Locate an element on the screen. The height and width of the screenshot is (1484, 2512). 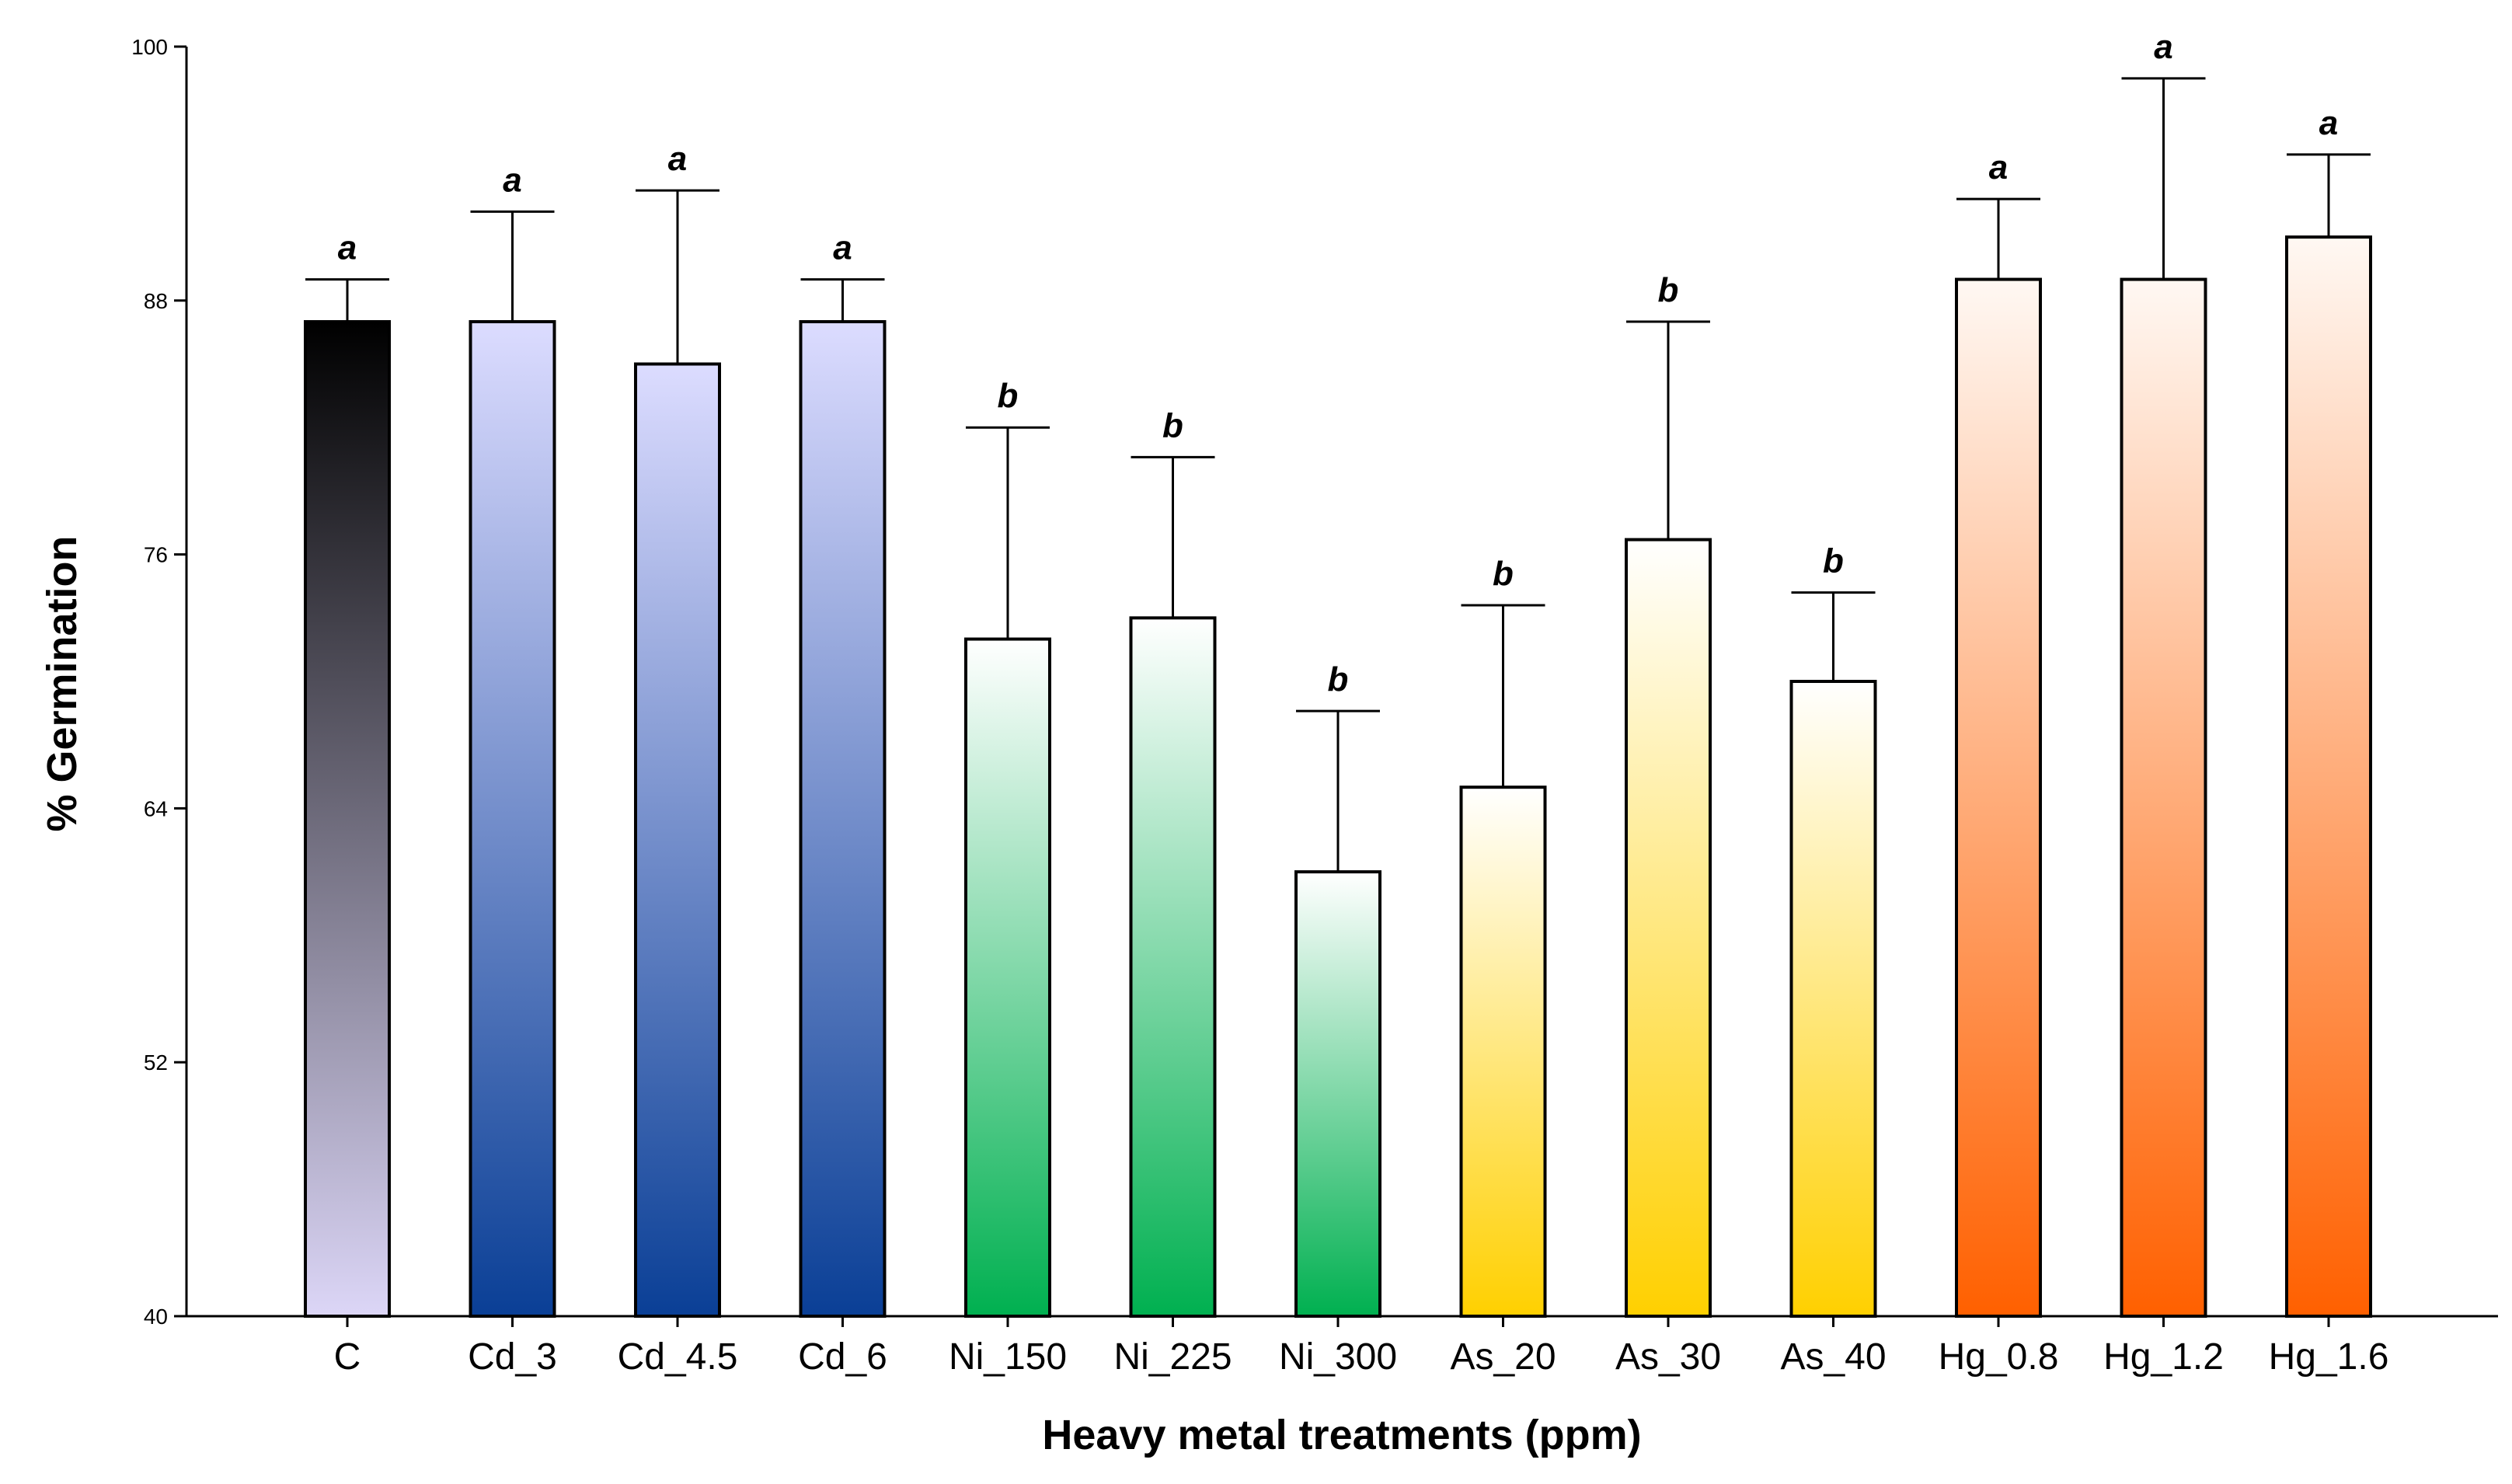
x-tick-label-Hg_0.8: Hg_0.8 is located at coordinates (1999, 1357).